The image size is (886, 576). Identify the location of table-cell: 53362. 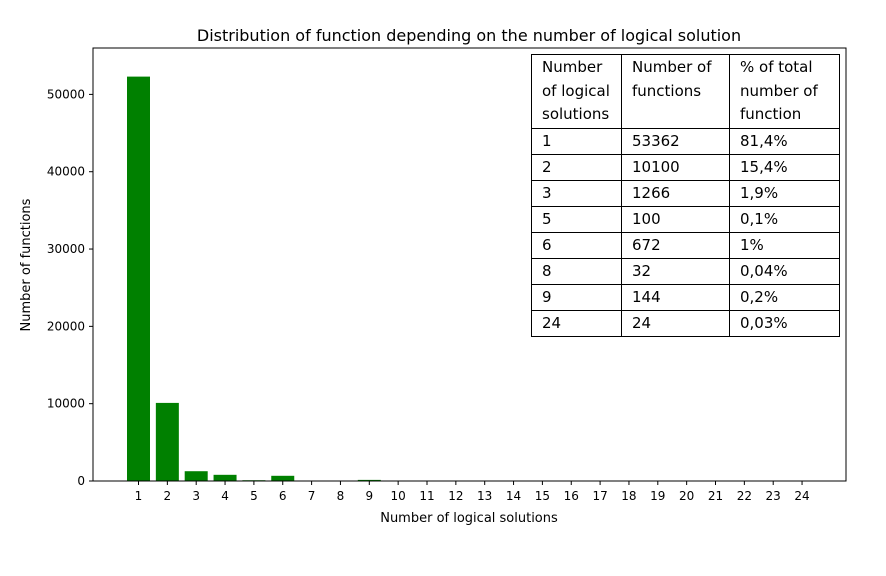
(675, 141).